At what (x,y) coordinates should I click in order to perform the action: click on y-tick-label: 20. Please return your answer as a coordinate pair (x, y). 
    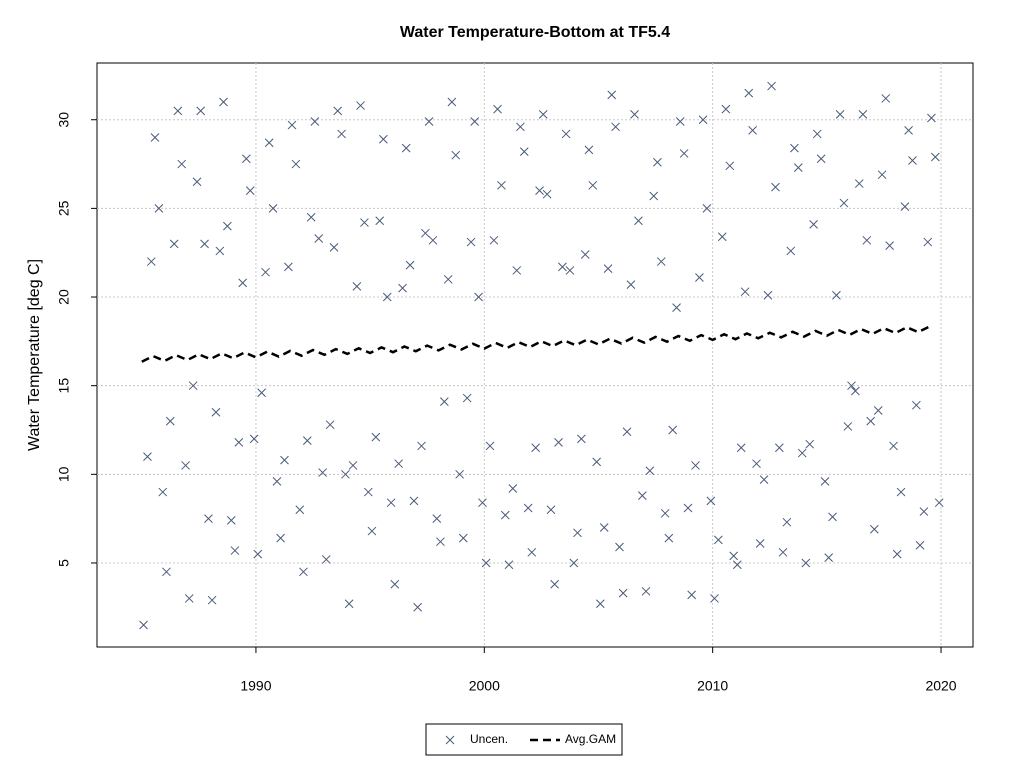
    Looking at the image, I should click on (64, 297).